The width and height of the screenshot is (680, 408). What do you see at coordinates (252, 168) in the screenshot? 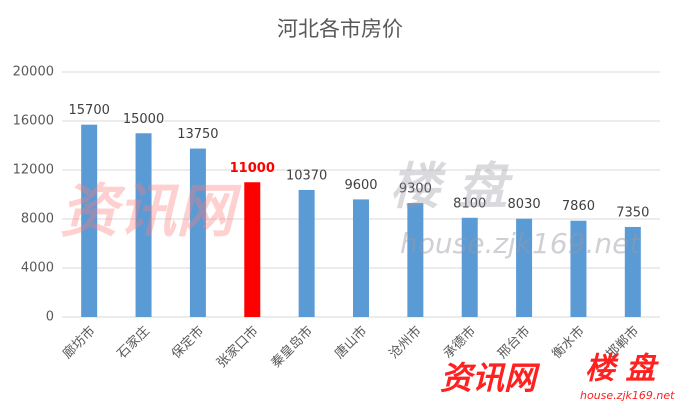
I see `value-label: 11000` at bounding box center [252, 168].